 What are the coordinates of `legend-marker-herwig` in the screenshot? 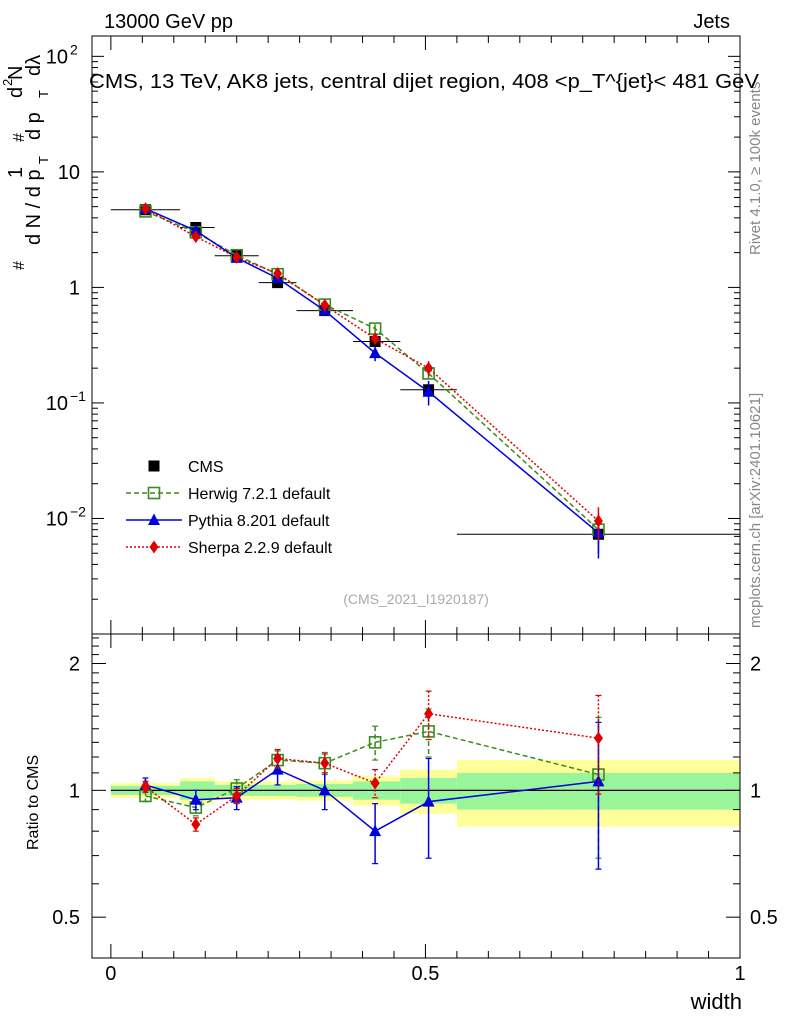 It's located at (154, 493).